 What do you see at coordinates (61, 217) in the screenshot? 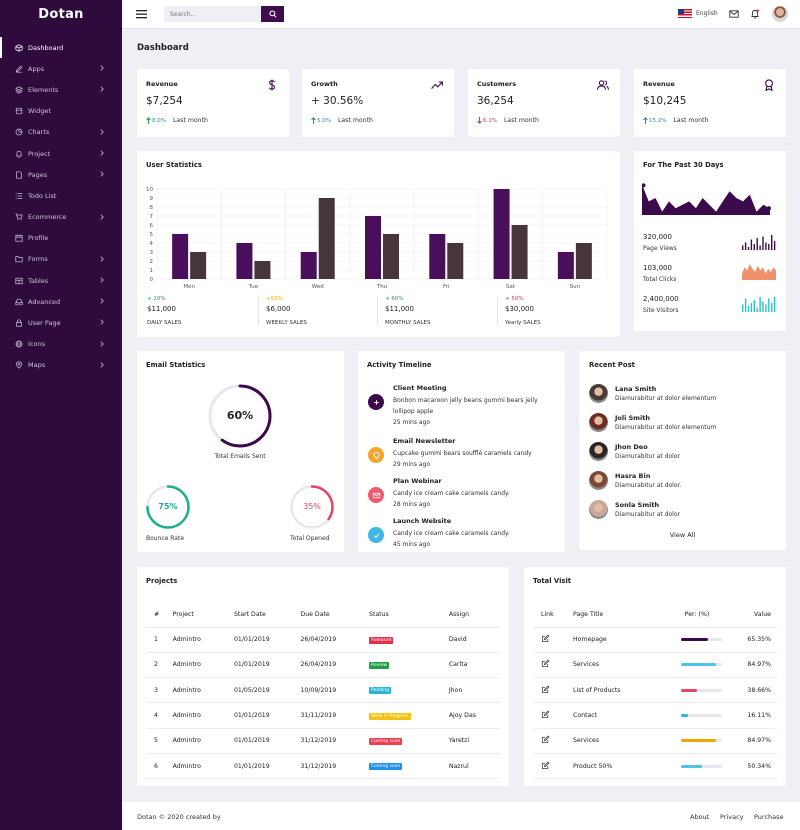
I see `sidebar-item-ecommerce: Ecommerce` at bounding box center [61, 217].